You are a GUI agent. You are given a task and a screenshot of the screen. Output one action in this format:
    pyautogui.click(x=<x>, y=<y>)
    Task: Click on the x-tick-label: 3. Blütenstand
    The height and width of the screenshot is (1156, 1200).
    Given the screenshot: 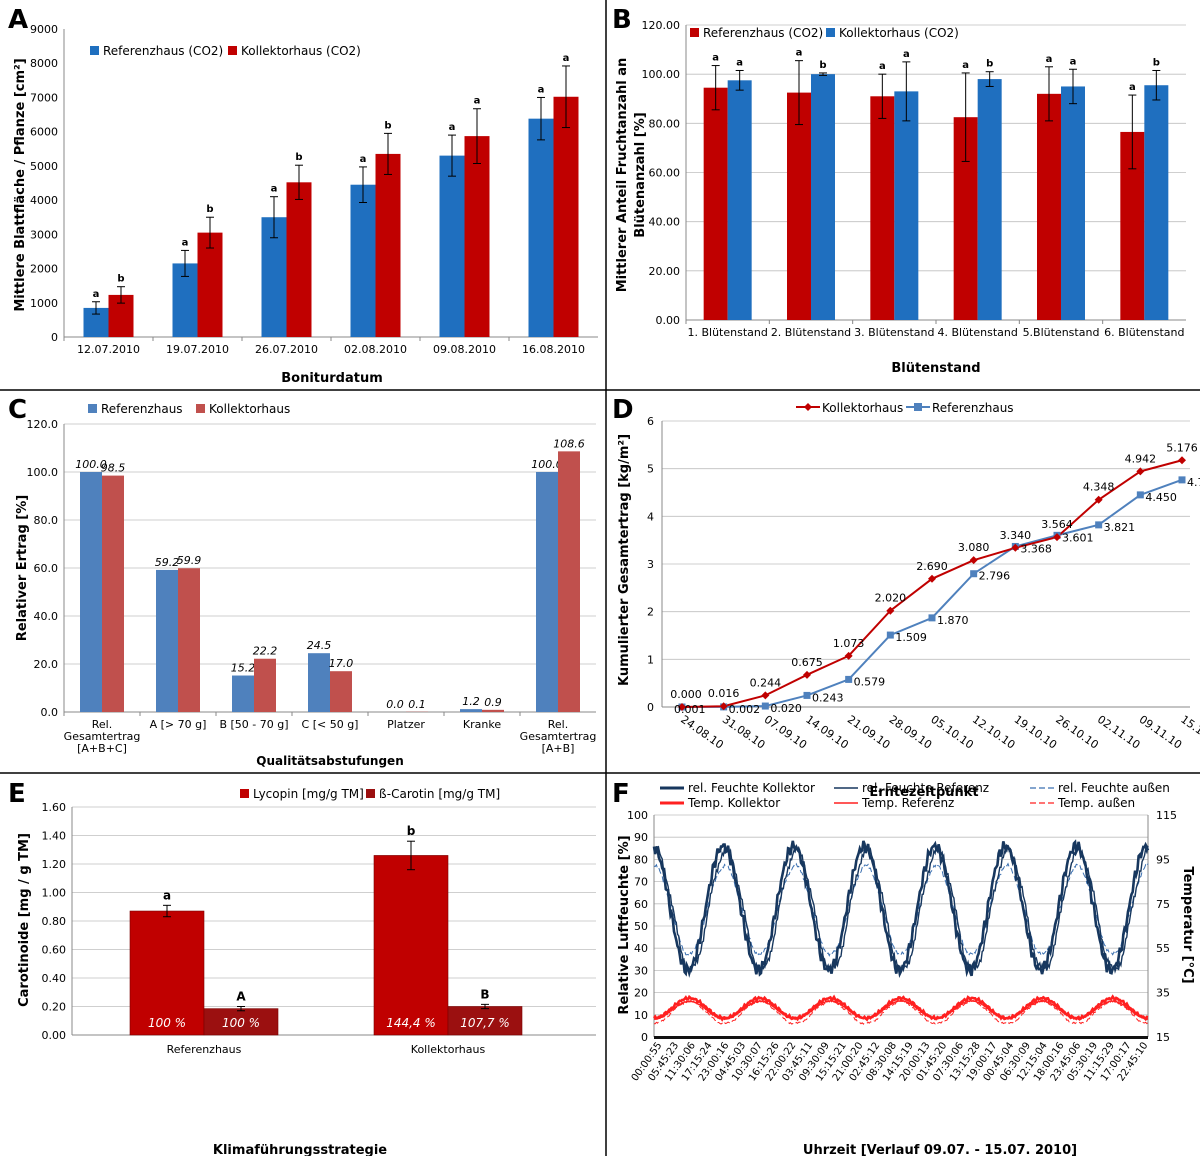 What is the action you would take?
    pyautogui.click(x=894, y=332)
    